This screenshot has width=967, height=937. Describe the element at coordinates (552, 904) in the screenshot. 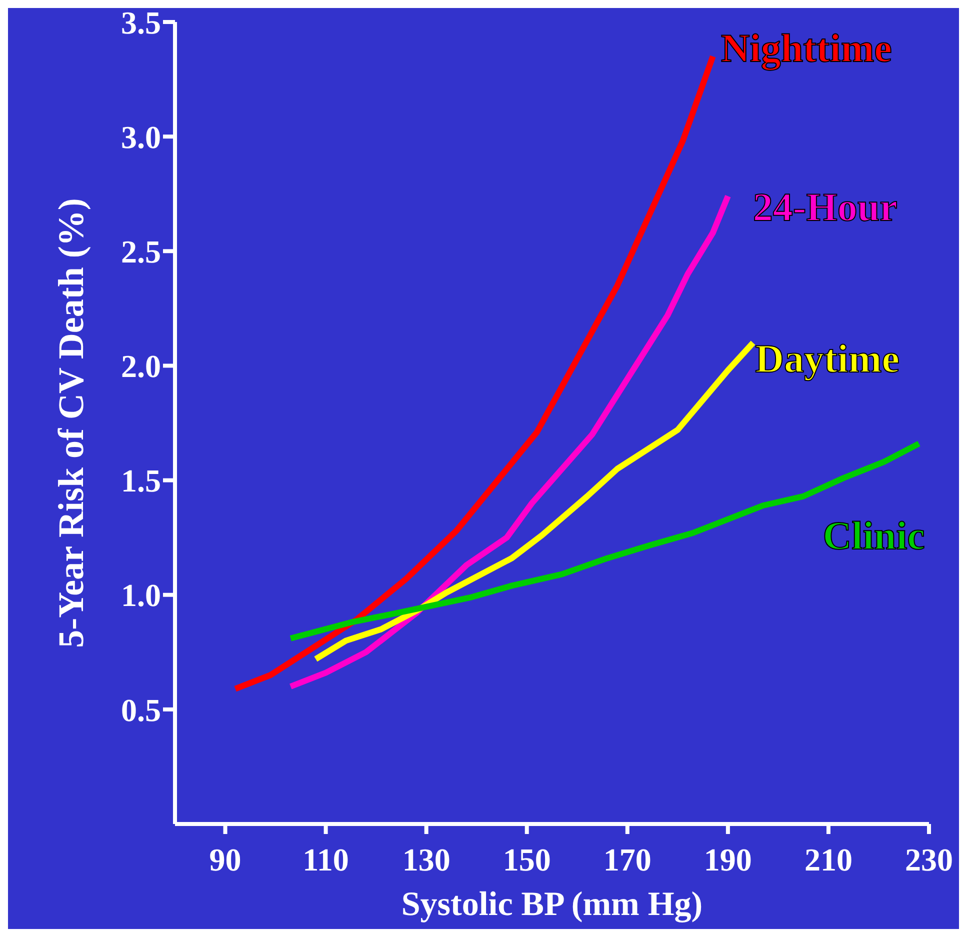

I see `x-axis-title: Systolic BP (mm Hg)` at that location.